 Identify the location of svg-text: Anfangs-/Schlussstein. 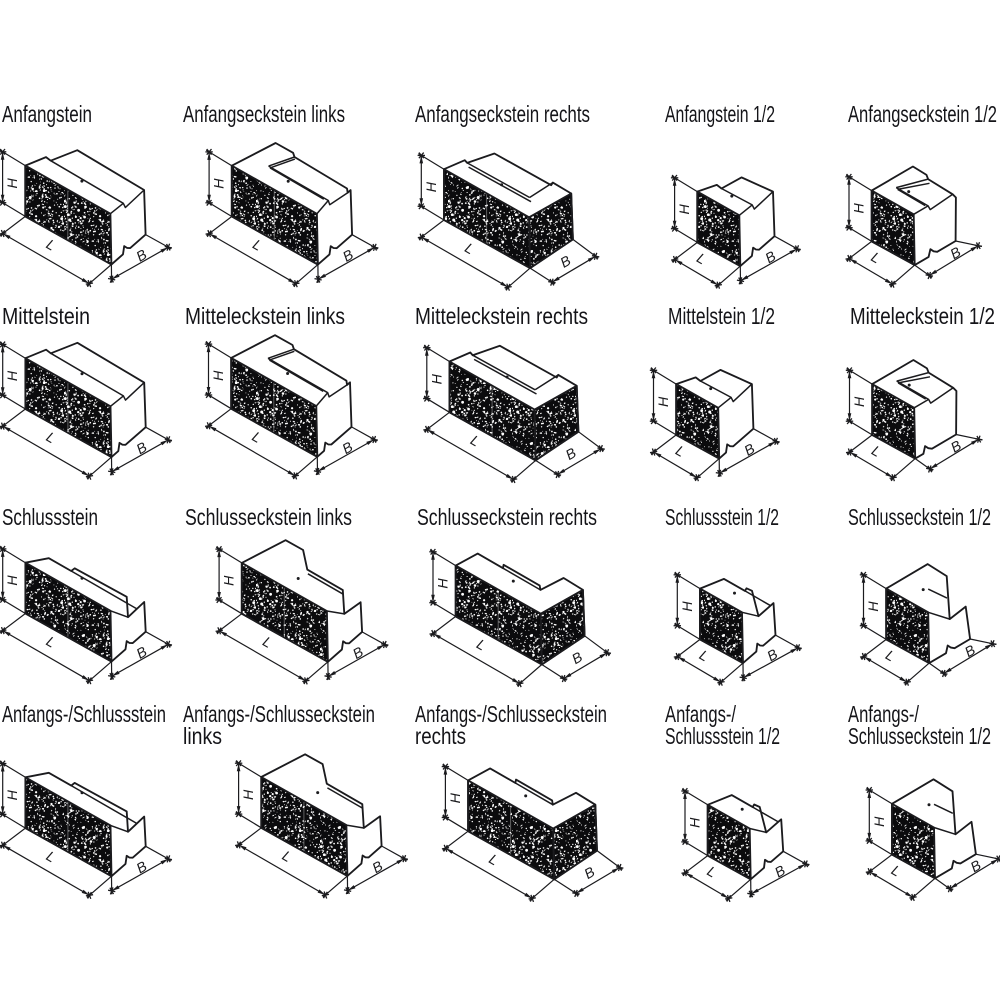
(84, 714).